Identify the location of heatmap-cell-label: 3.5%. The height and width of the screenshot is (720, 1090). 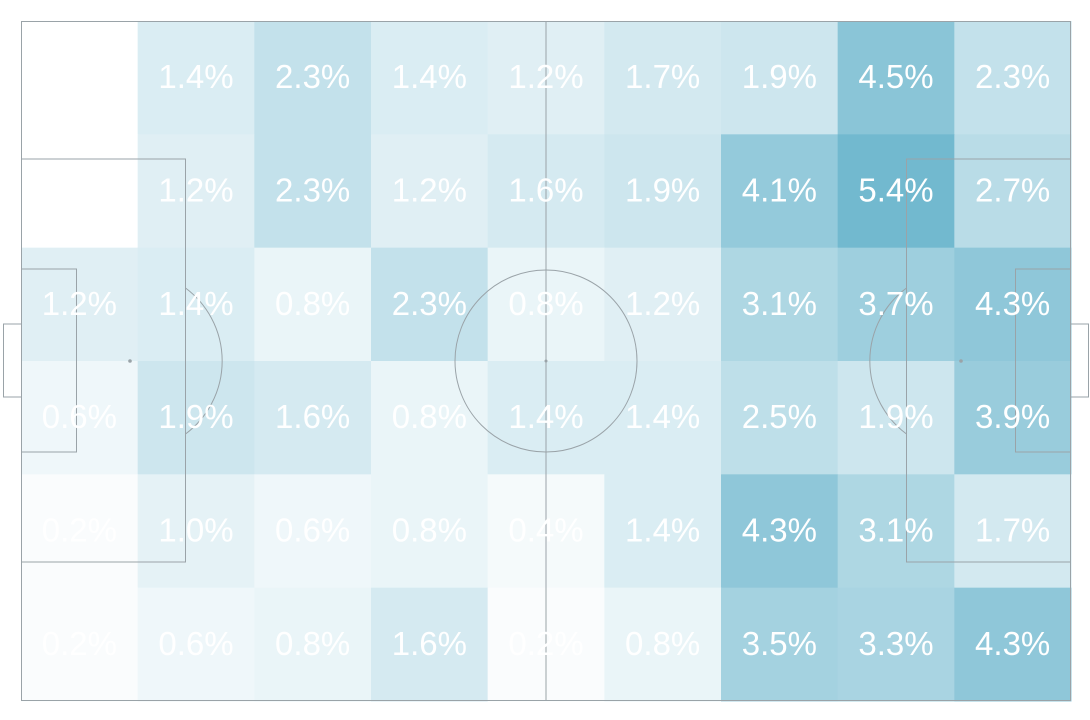
(779, 643).